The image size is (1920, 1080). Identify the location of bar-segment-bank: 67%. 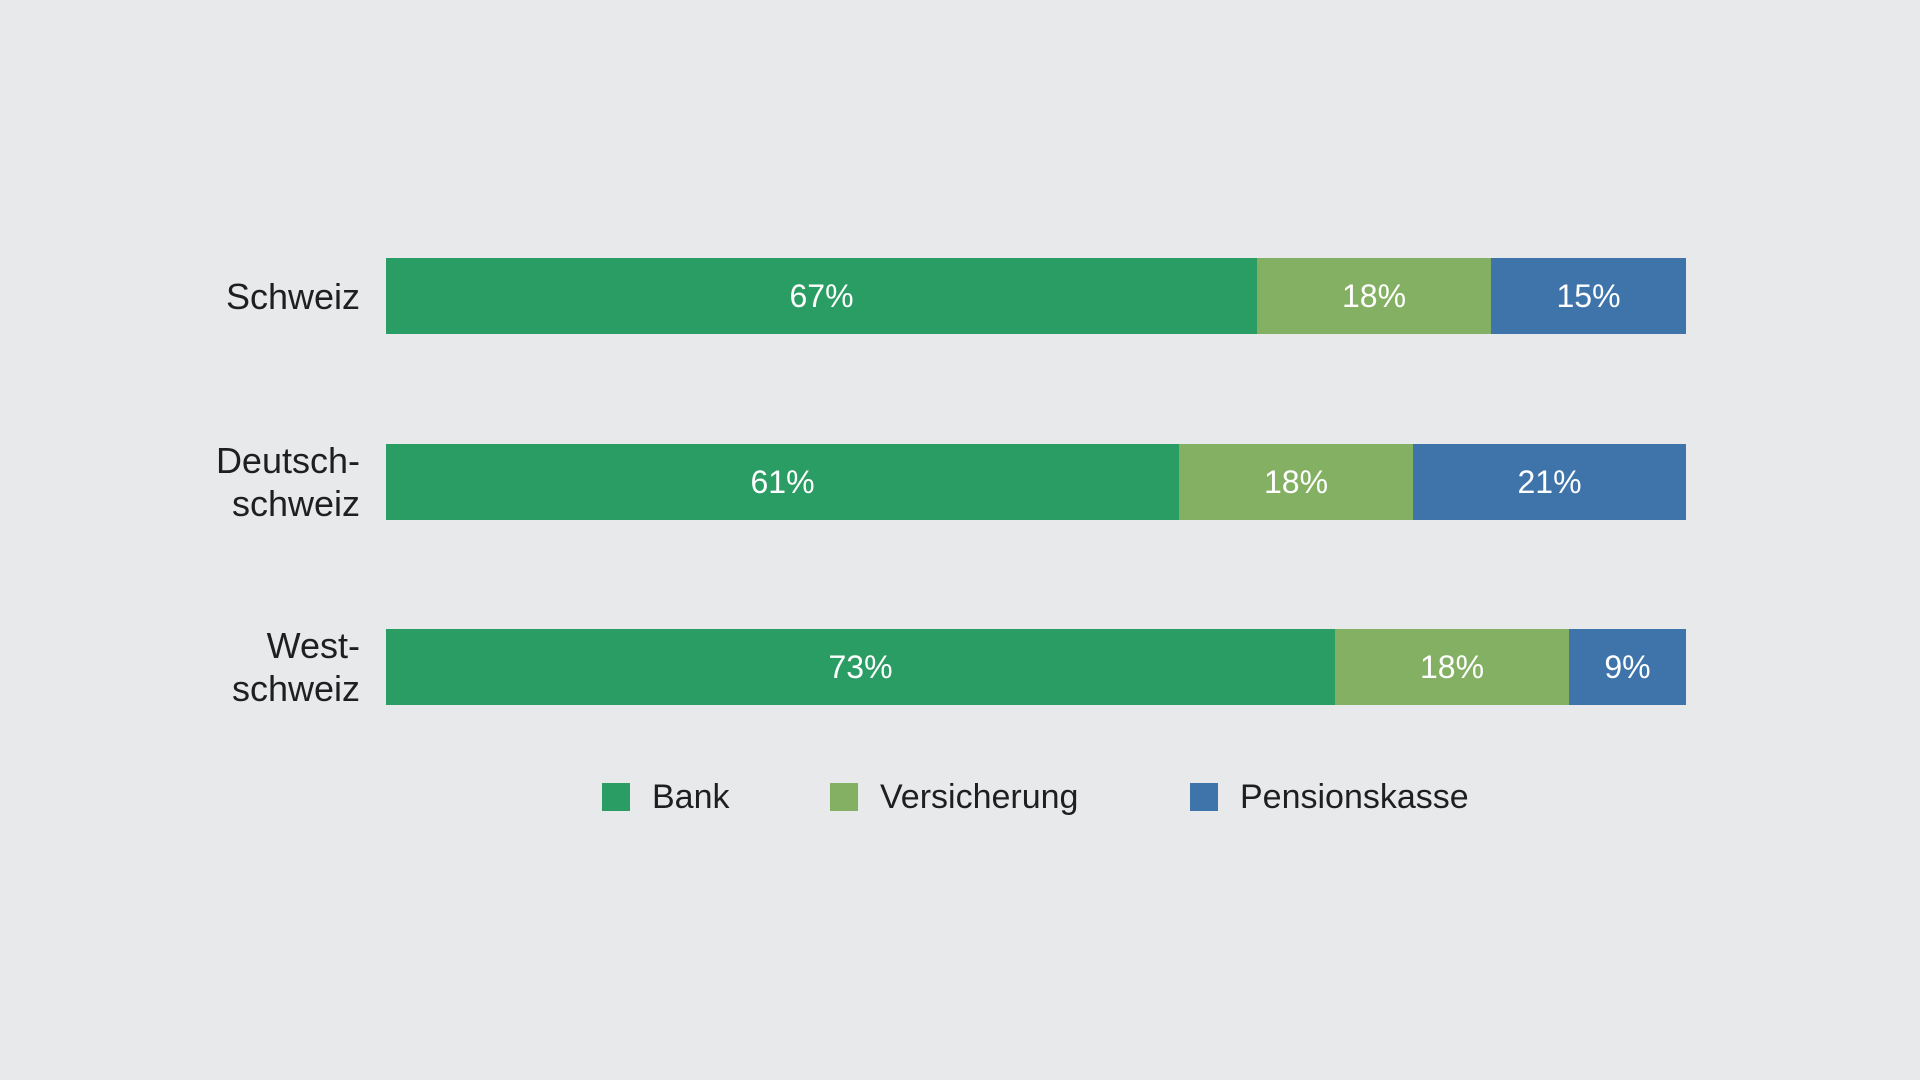
(821, 296).